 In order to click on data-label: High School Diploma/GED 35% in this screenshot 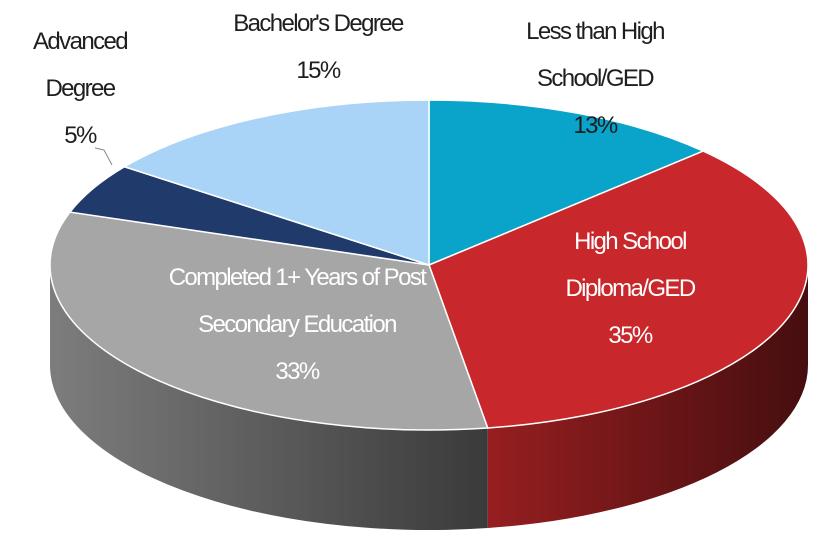, I will do `click(630, 288)`.